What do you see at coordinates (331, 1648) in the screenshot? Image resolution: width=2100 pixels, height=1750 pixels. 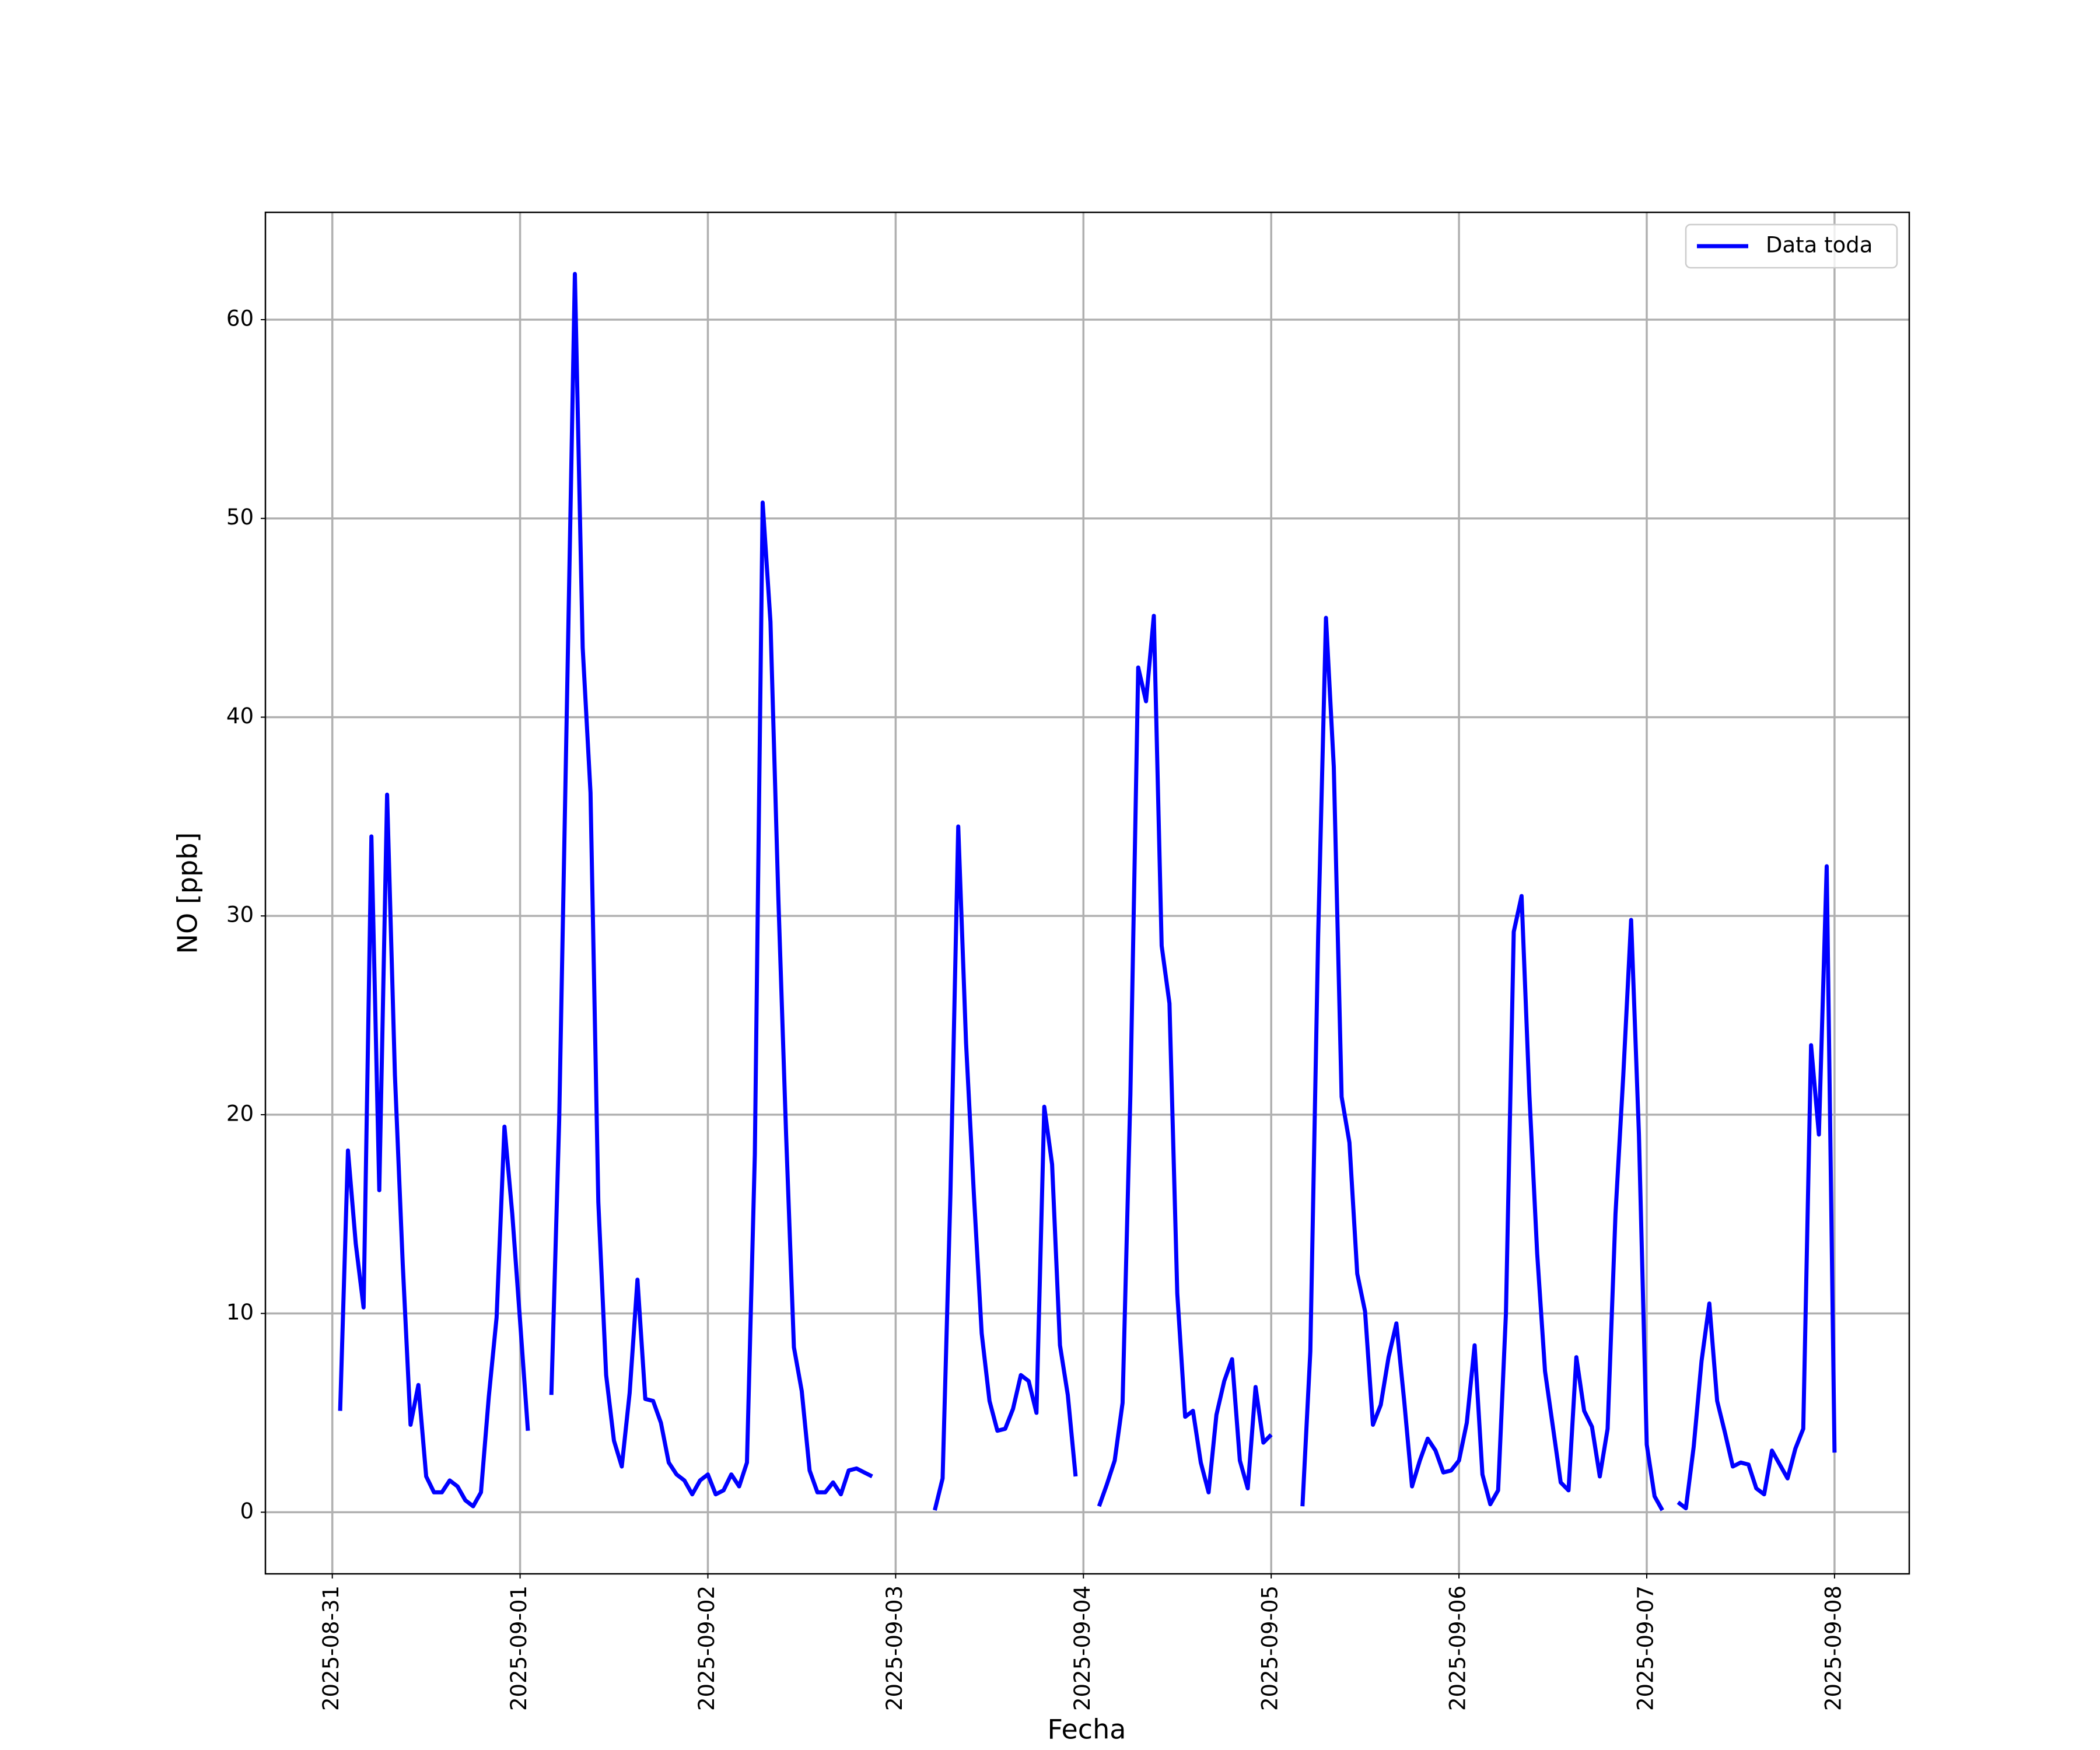 I see `x-tick-label: 2025-08-31` at bounding box center [331, 1648].